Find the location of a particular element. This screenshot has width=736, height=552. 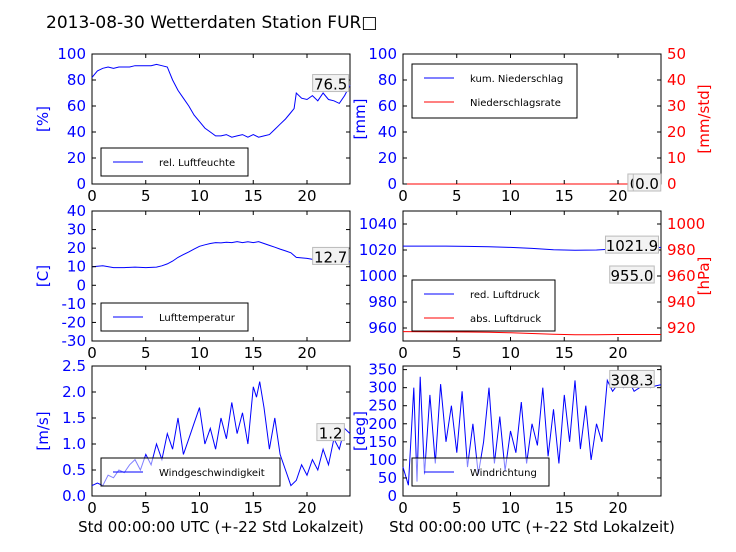

value-annotation: 0.0 is located at coordinates (647, 184).